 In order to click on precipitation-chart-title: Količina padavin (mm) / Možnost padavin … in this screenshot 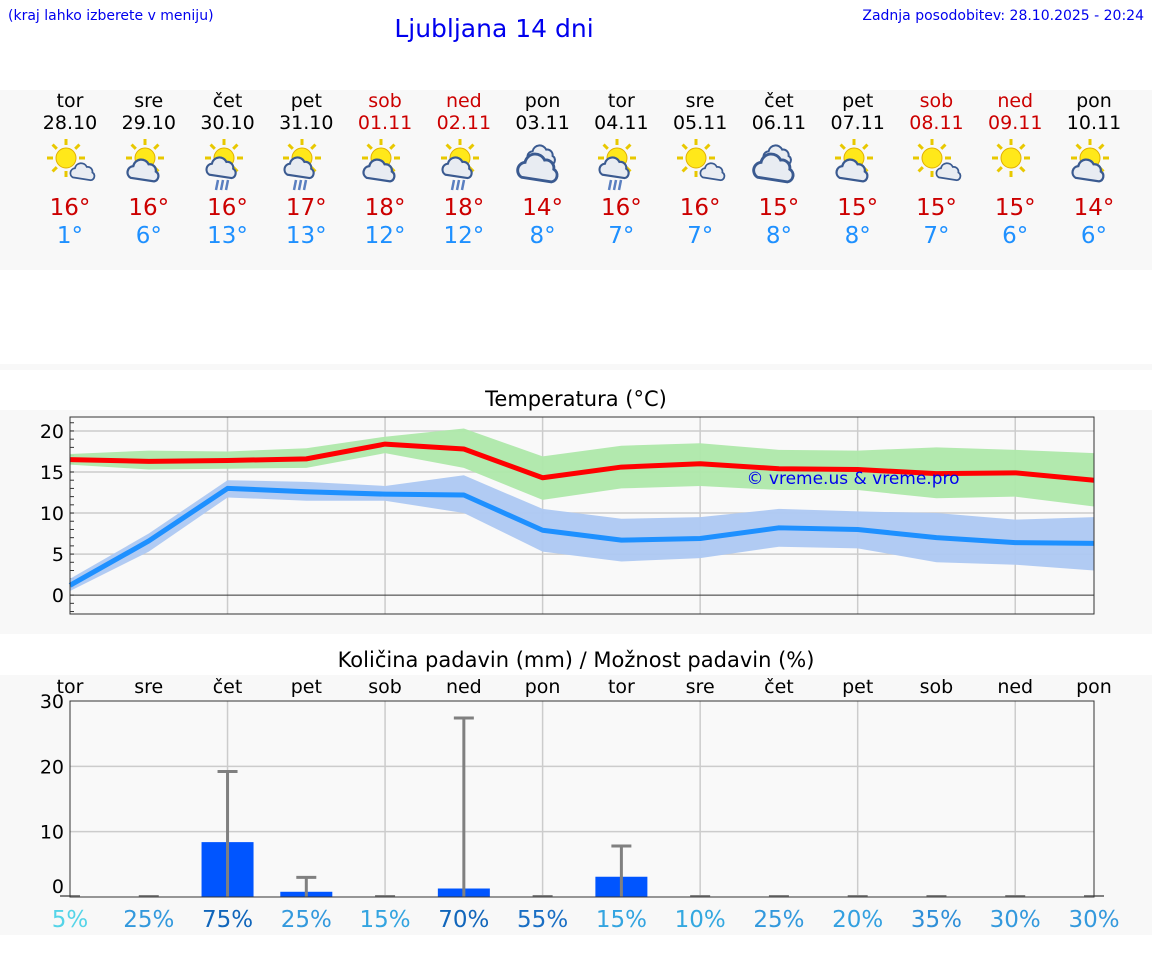, I will do `click(576, 660)`.